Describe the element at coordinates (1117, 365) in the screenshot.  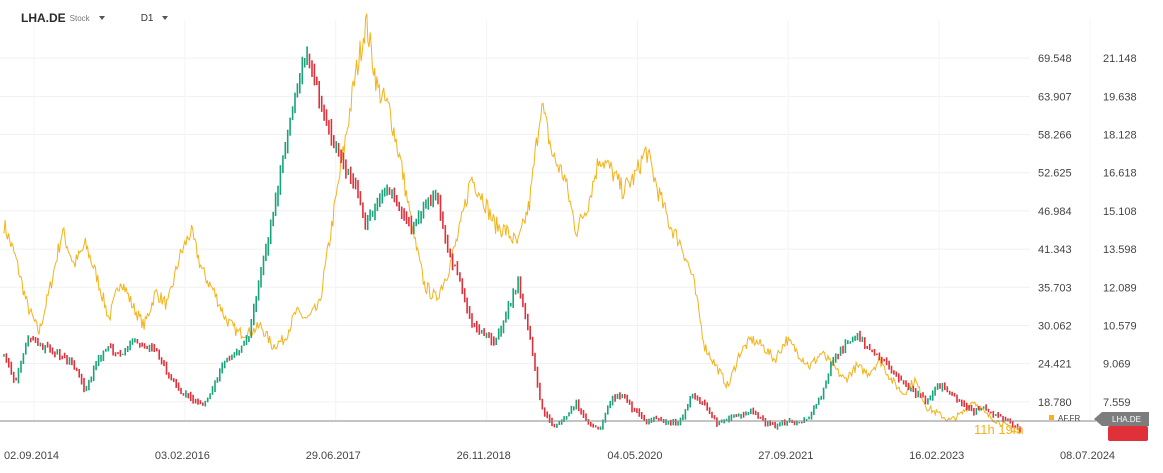
I see `right-axis-tick-label: 9.069` at that location.